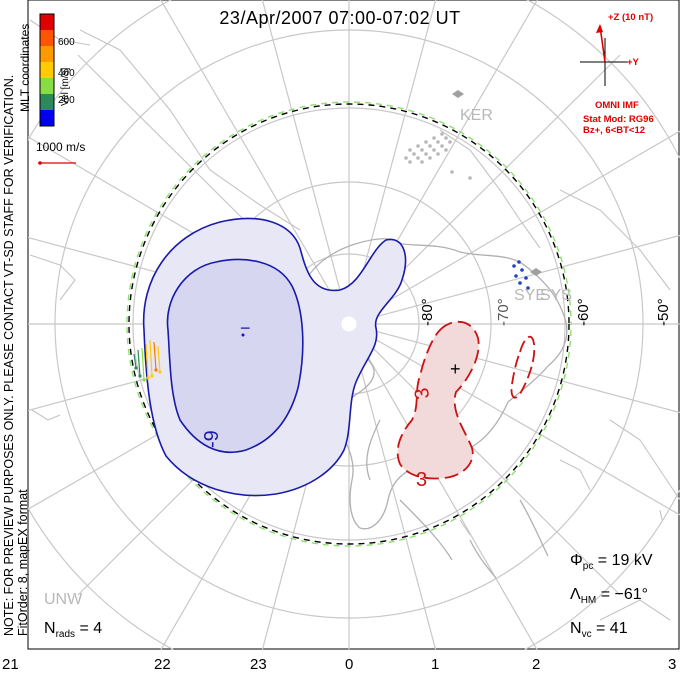 The image size is (680, 674). Describe the element at coordinates (599, 630) in the screenshot. I see `stat-n-vc: Nvc = 41` at that location.